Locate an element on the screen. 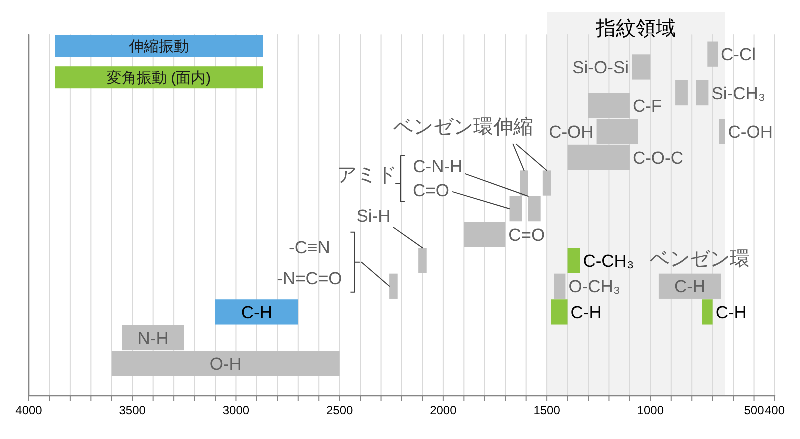 Image resolution: width=800 pixels, height=439 pixels. annotation: アミド is located at coordinates (366, 175).